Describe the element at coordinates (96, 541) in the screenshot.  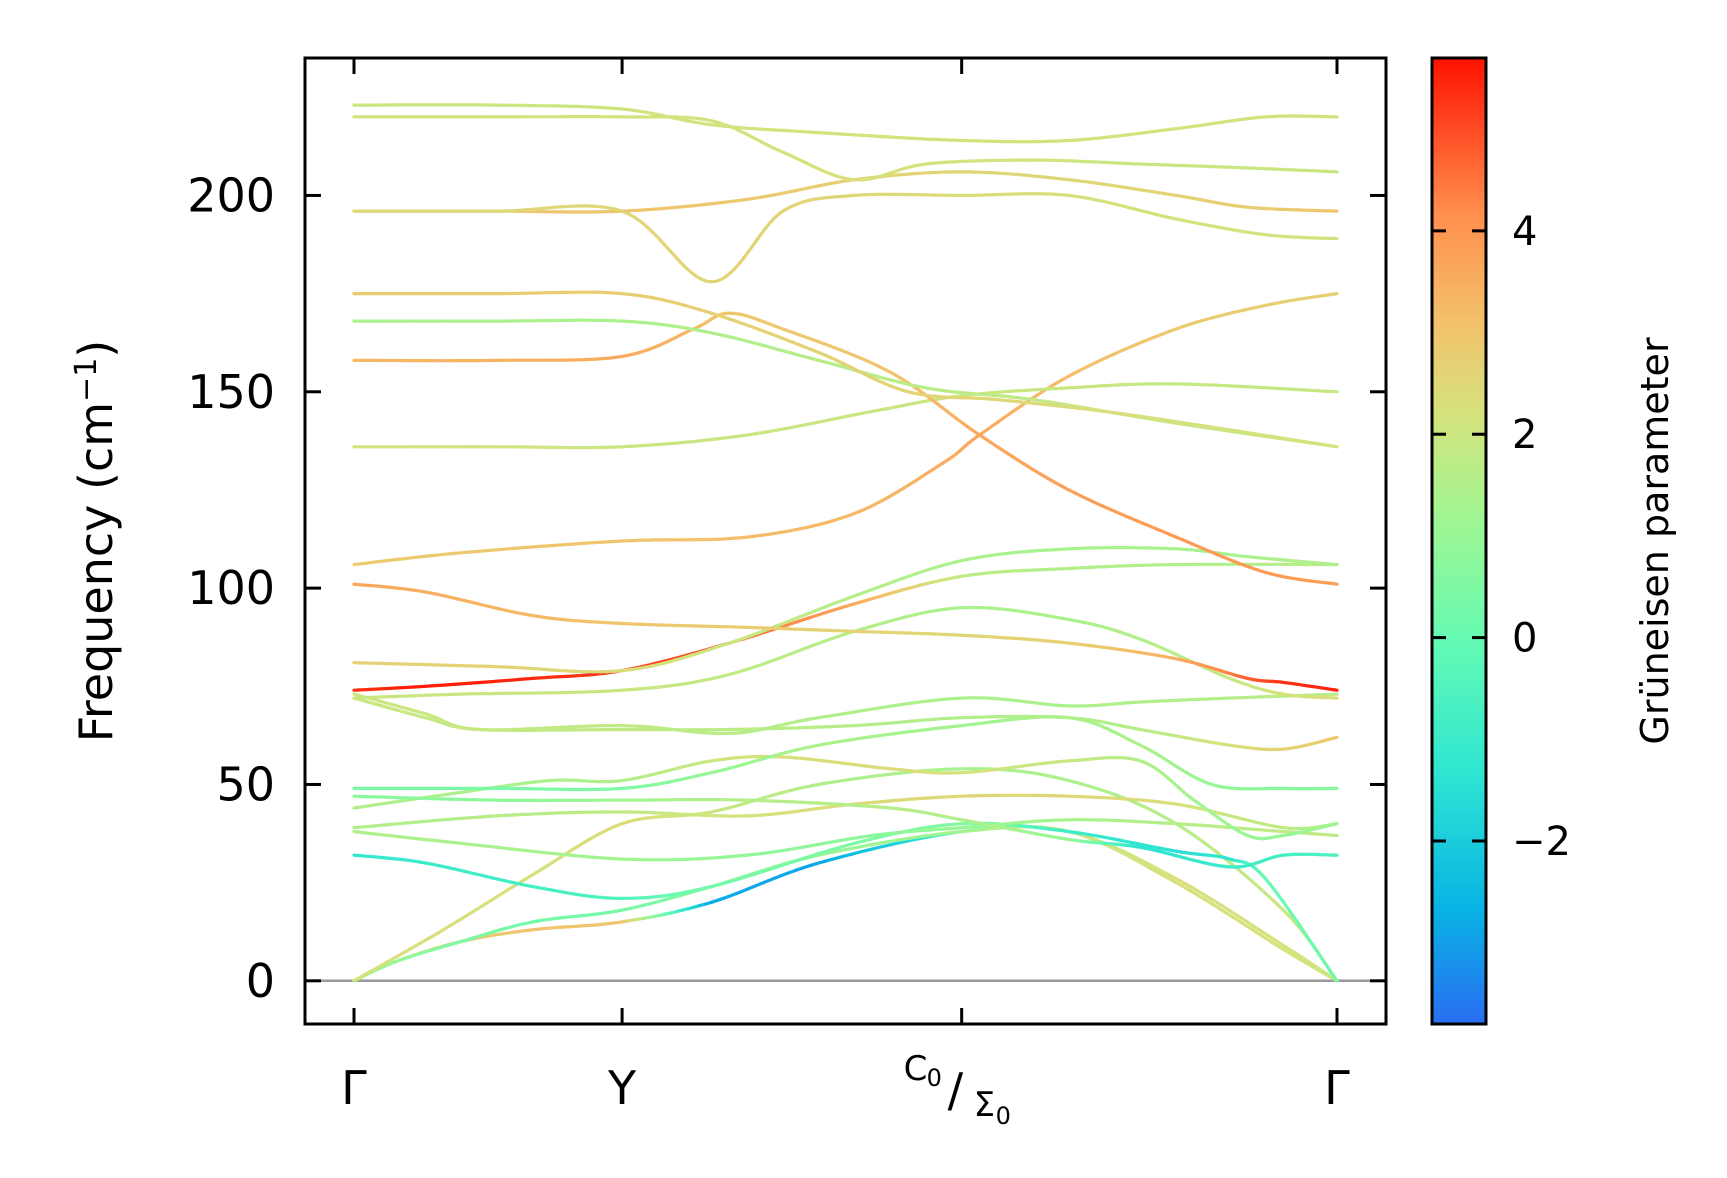
I see `y-axis-label: Frequency (cm−1)` at that location.